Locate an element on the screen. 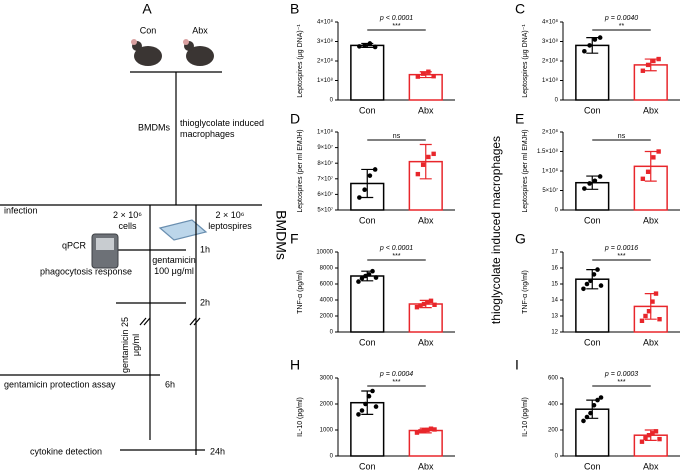  y-tick-label: 400 is located at coordinates (553, 405).